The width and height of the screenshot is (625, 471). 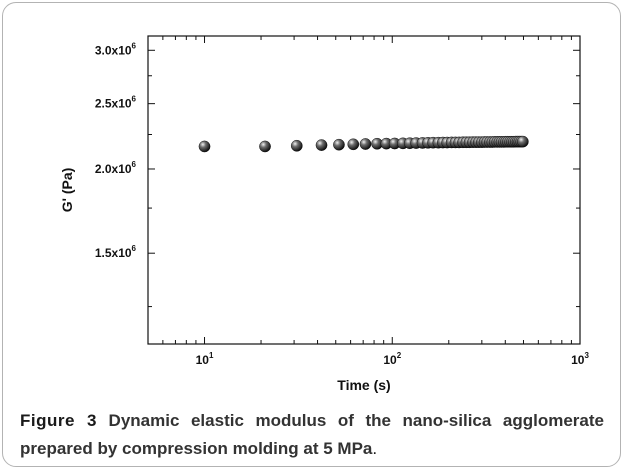 What do you see at coordinates (363, 385) in the screenshot?
I see `x-axis-title: Time (s)` at bounding box center [363, 385].